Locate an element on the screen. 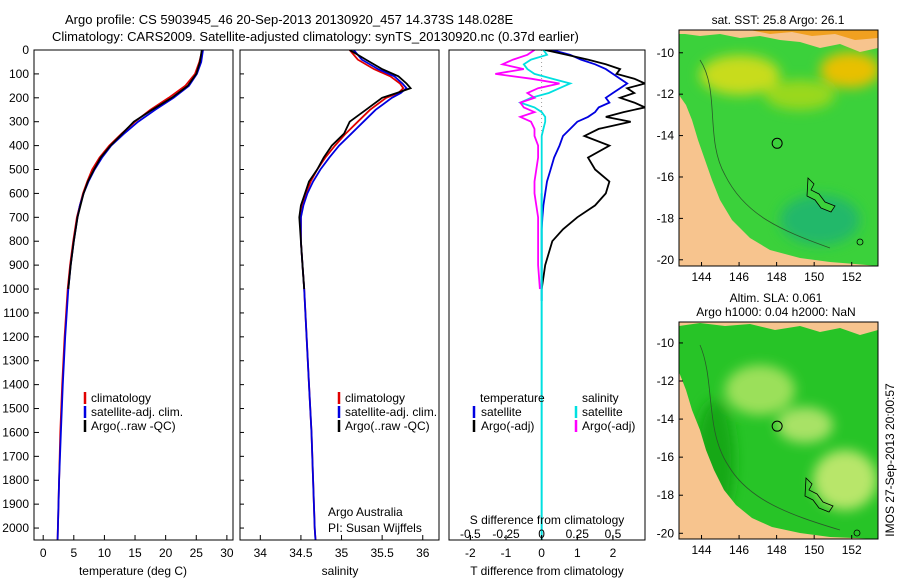  sst-warm-blob2 is located at coordinates (800, 95).